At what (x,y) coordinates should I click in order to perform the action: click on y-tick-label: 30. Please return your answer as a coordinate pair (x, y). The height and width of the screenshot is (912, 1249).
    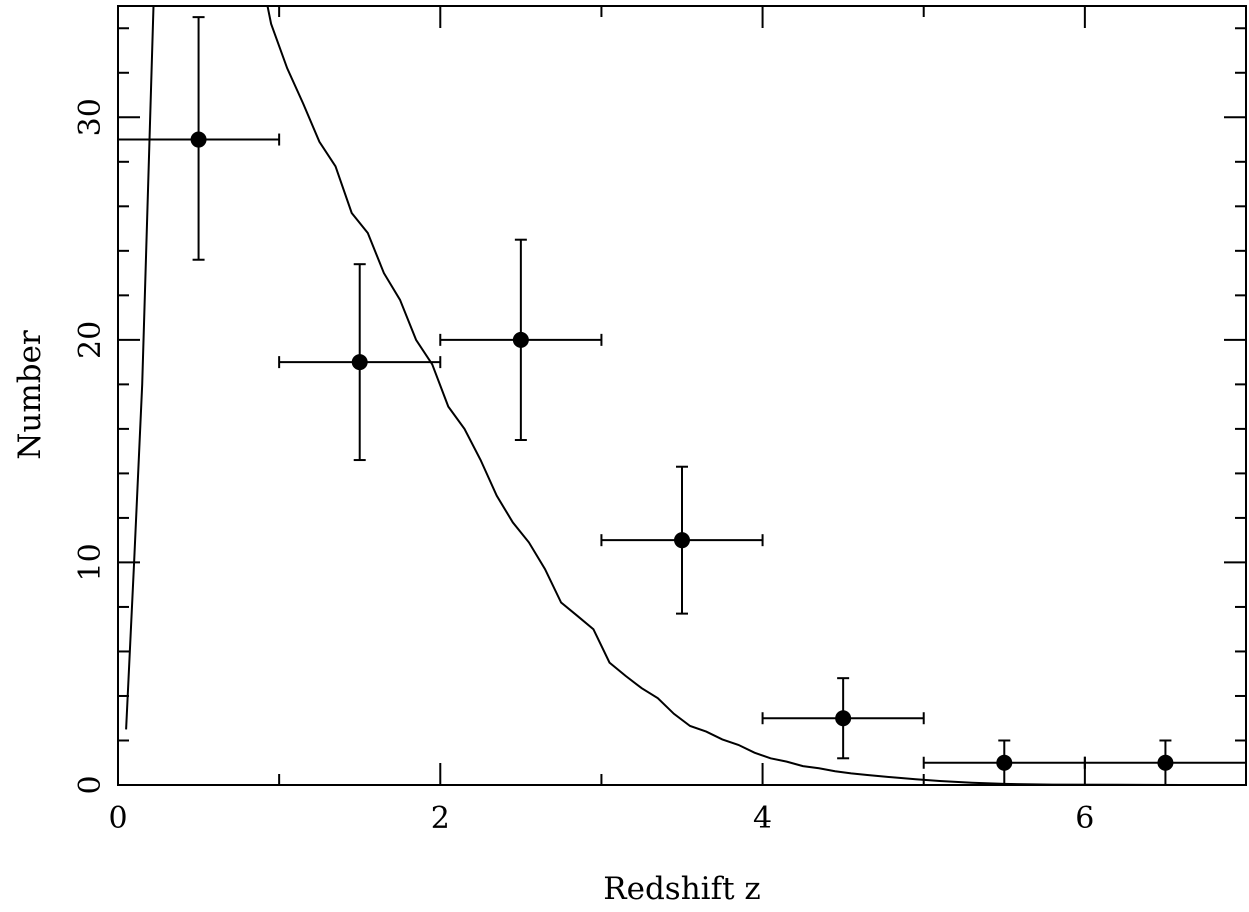
    Looking at the image, I should click on (90, 117).